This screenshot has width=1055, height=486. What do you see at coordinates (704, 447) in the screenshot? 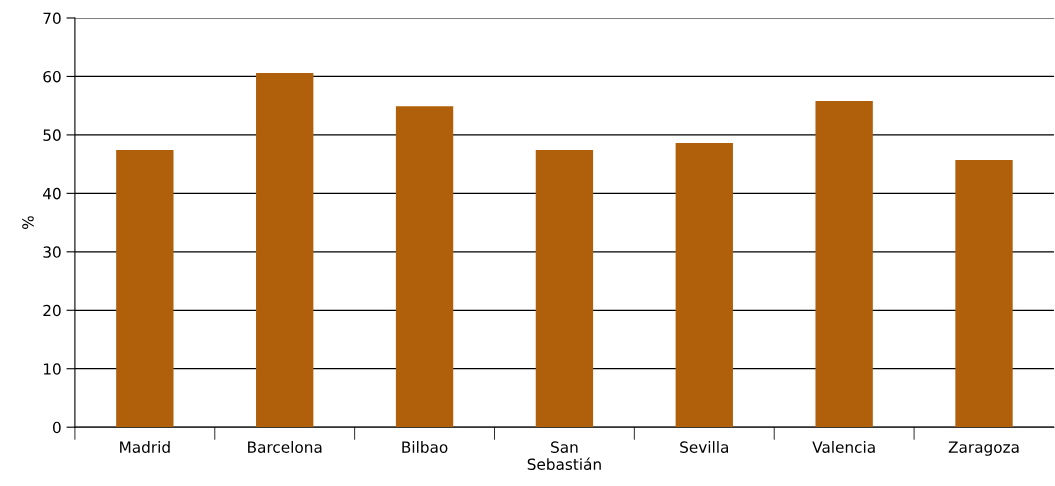
I see `x-tick-label: Sevilla` at bounding box center [704, 447].